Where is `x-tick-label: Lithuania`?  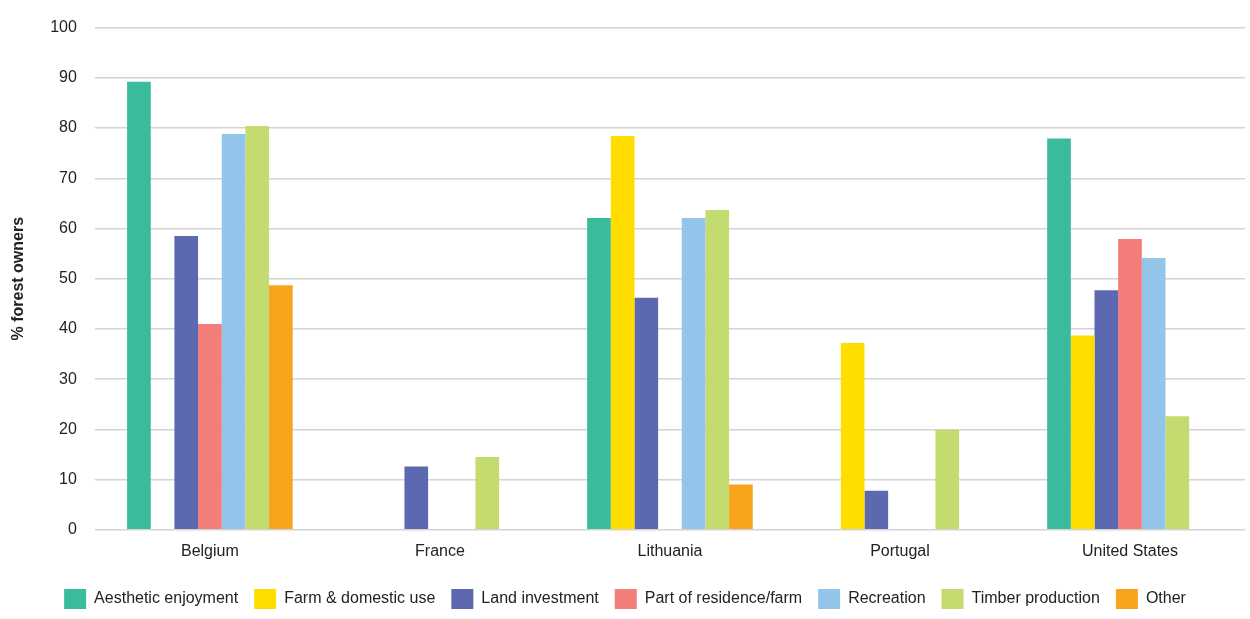
x-tick-label: Lithuania is located at coordinates (670, 550).